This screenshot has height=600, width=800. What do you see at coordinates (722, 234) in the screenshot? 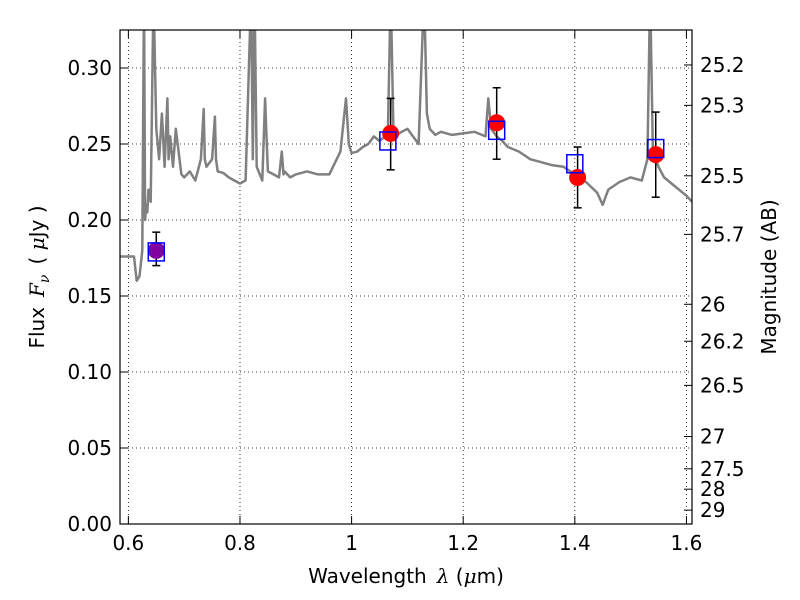
I see `magnitude-tick-label: 25.7` at bounding box center [722, 234].